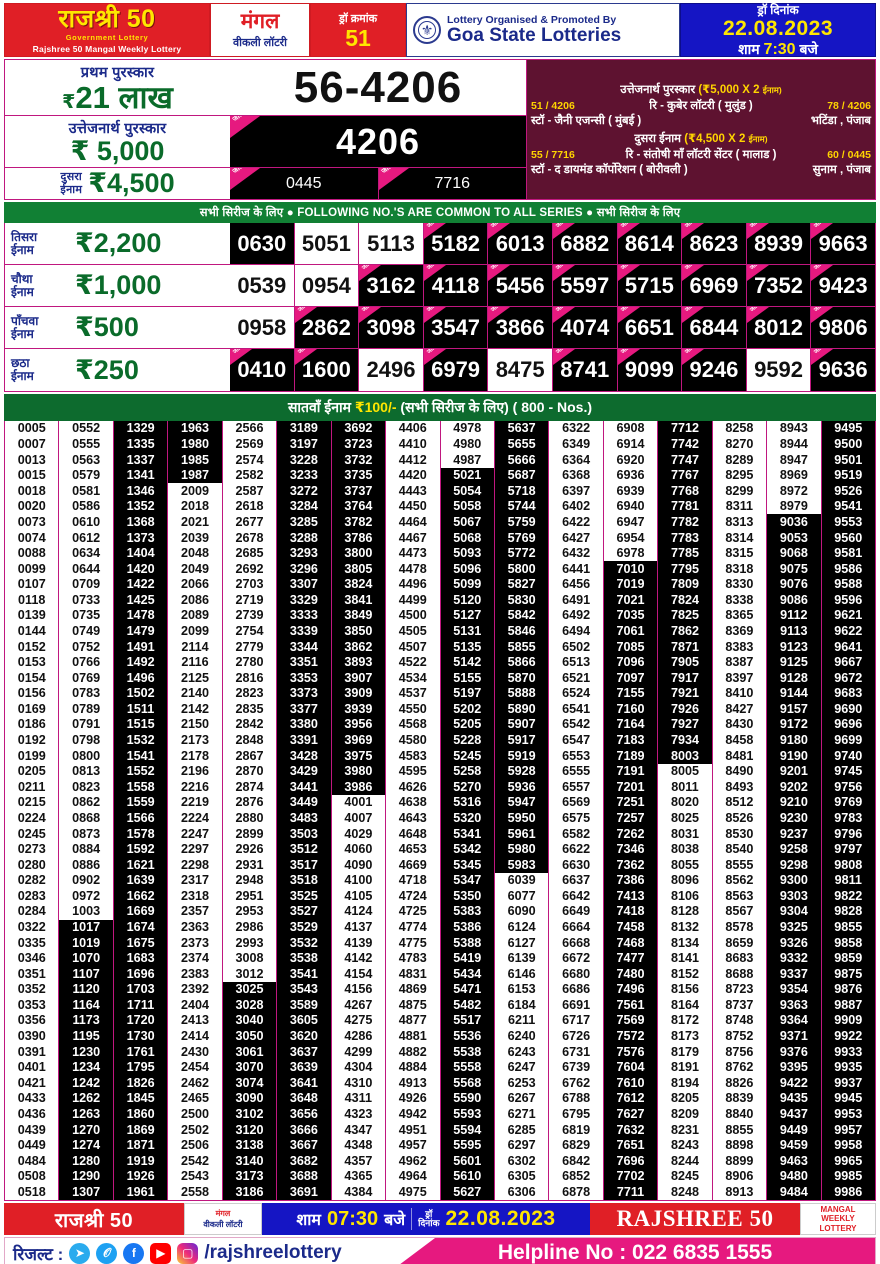  What do you see at coordinates (848, 1192) in the screenshot?
I see `seventh-prize-number: 9986` at bounding box center [848, 1192].